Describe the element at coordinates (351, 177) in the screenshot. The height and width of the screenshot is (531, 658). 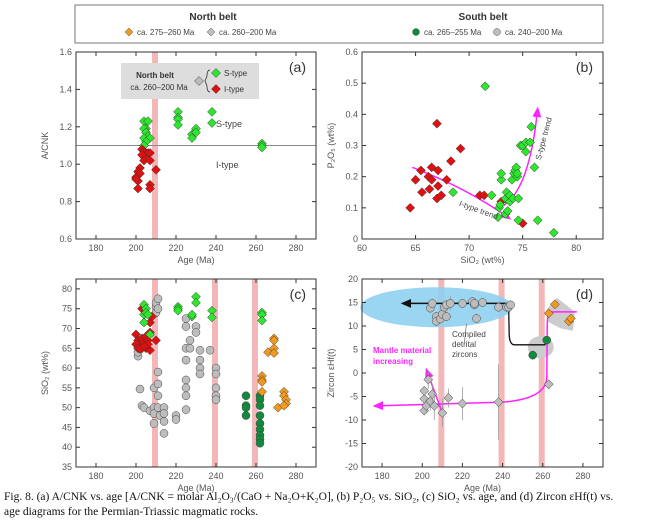
I see `y-tick-label: 0.2` at that location.